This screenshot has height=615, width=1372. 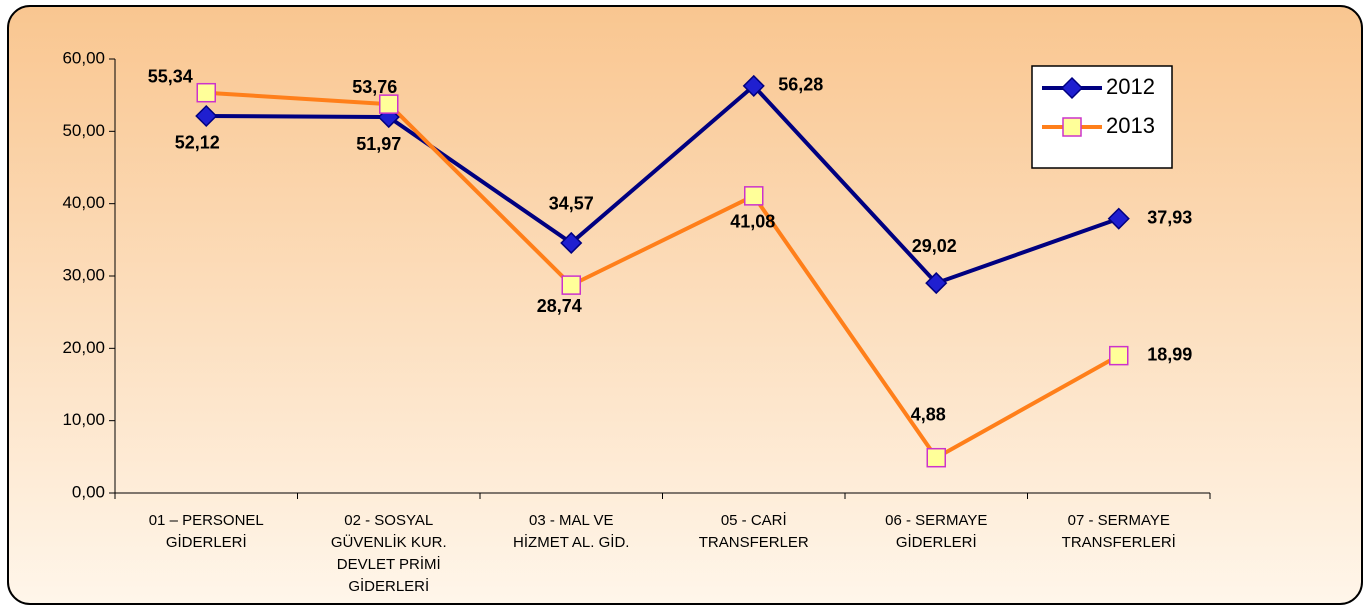 What do you see at coordinates (1102, 117) in the screenshot?
I see `legend` at bounding box center [1102, 117].